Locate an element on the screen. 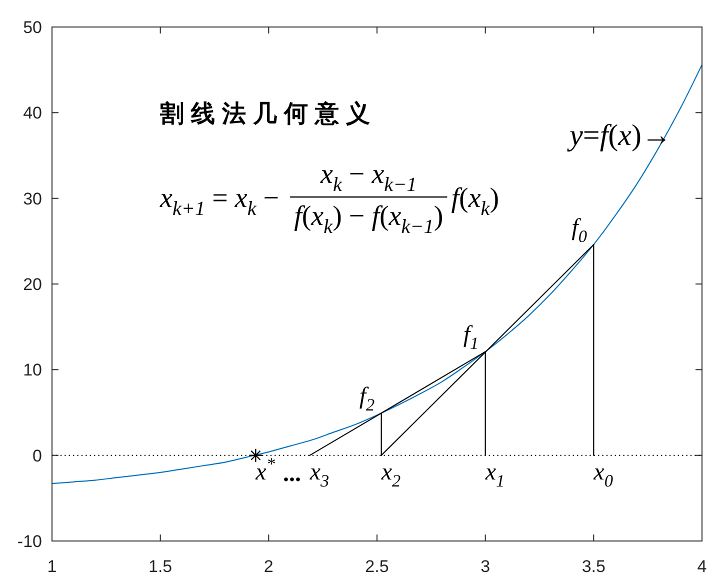 The height and width of the screenshot is (579, 726). annotation: f$_{2}$ is located at coordinates (367, 399).